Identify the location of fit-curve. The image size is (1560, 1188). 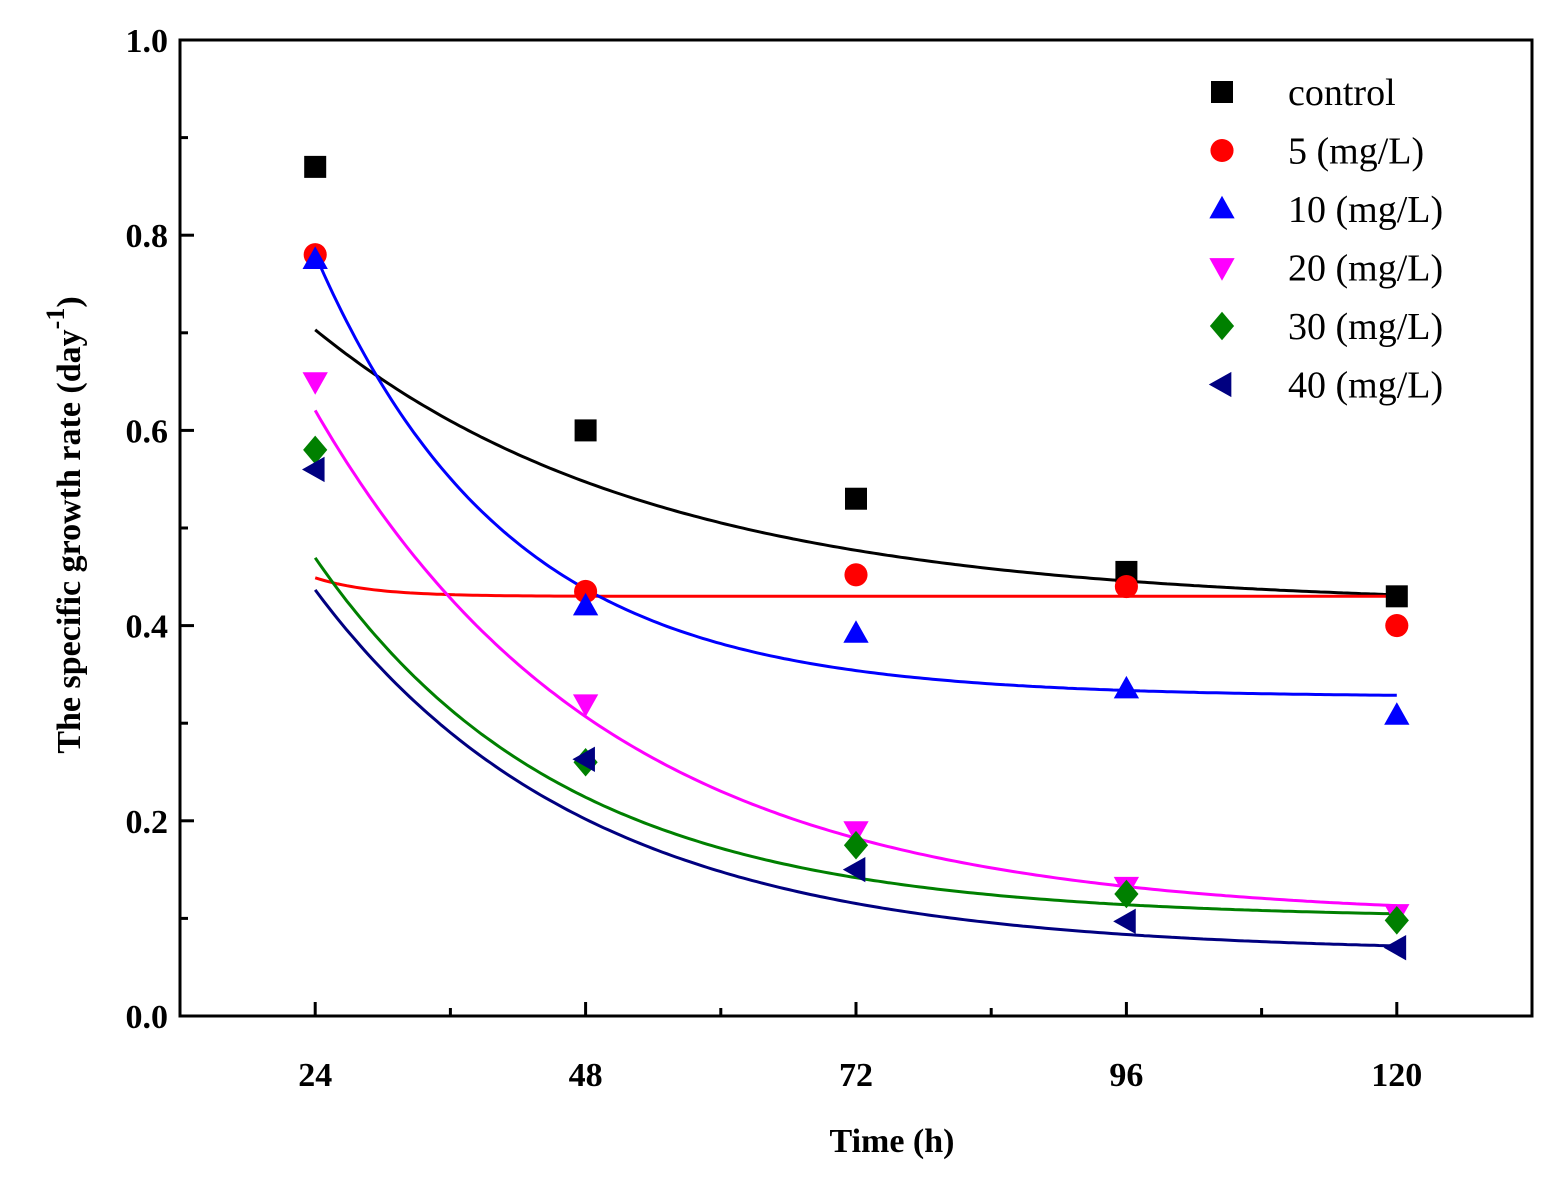
(855, 587).